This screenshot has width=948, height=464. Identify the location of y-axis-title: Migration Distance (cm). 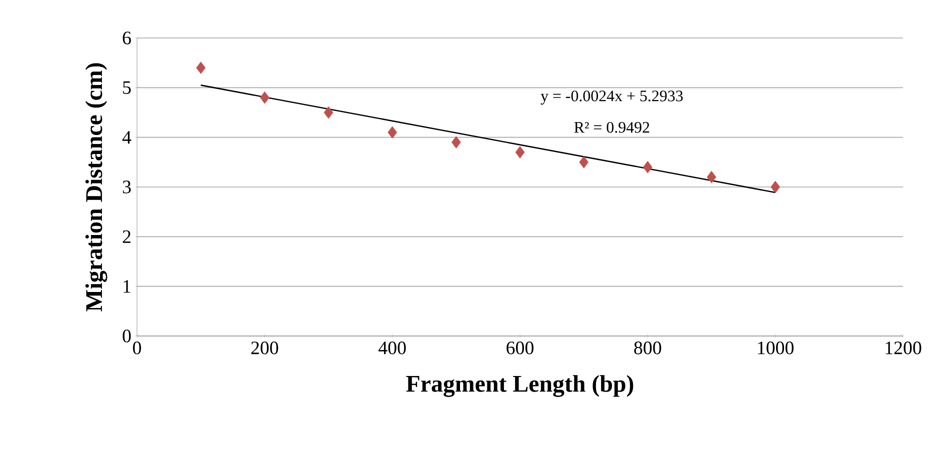
(96, 187).